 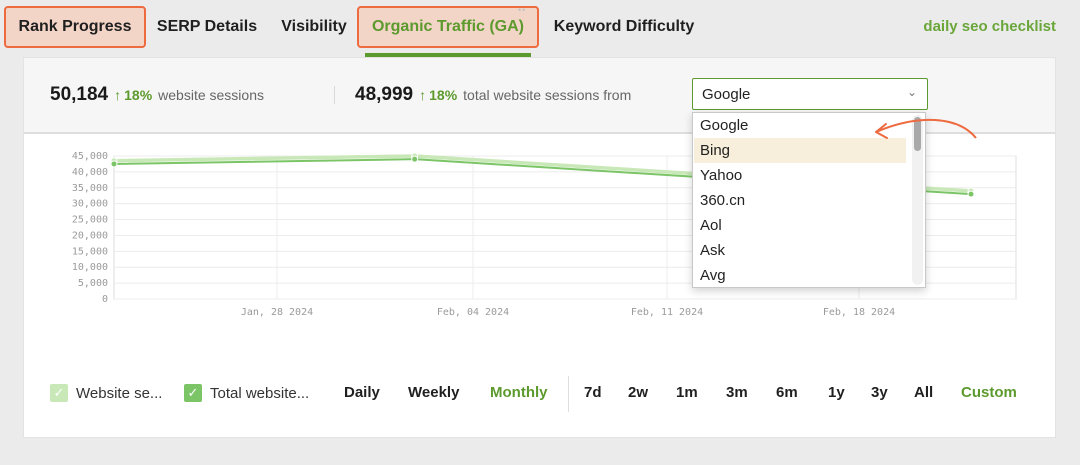 What do you see at coordinates (207, 26) in the screenshot?
I see `tab-serp-details: SERP Details` at bounding box center [207, 26].